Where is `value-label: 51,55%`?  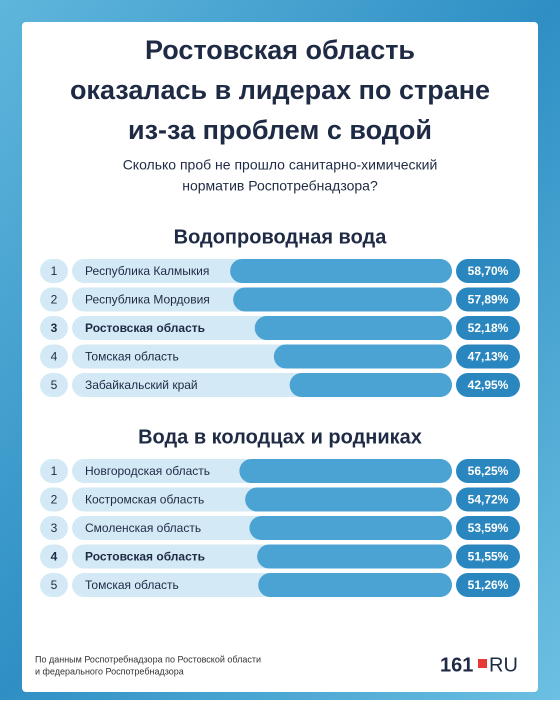
value-label: 51,55% is located at coordinates (488, 557).